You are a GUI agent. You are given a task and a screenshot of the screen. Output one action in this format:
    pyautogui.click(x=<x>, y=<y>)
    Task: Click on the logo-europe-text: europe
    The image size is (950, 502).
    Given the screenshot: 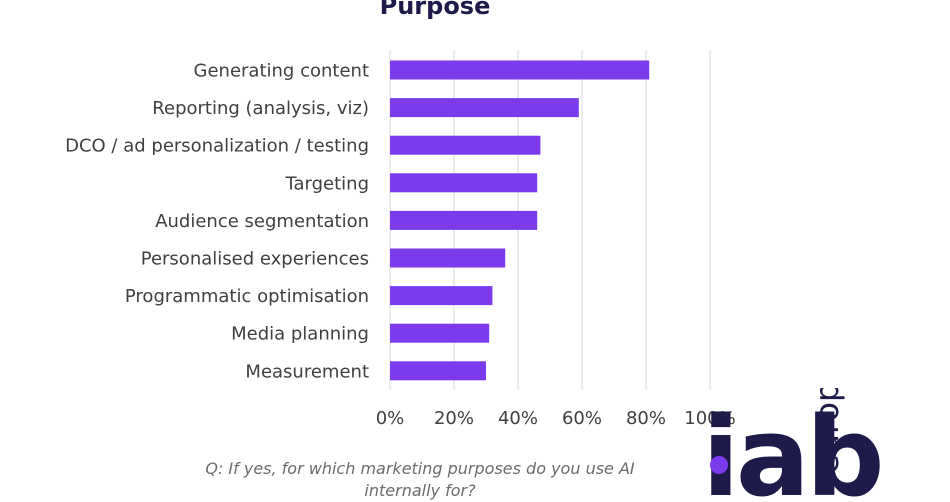 What is the action you would take?
    pyautogui.click(x=827, y=431)
    